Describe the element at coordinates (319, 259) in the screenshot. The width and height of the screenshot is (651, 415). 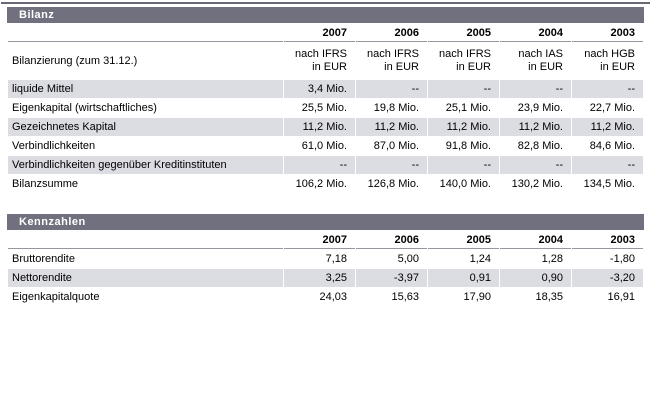
I see `value-cell: 7,18` at that location.